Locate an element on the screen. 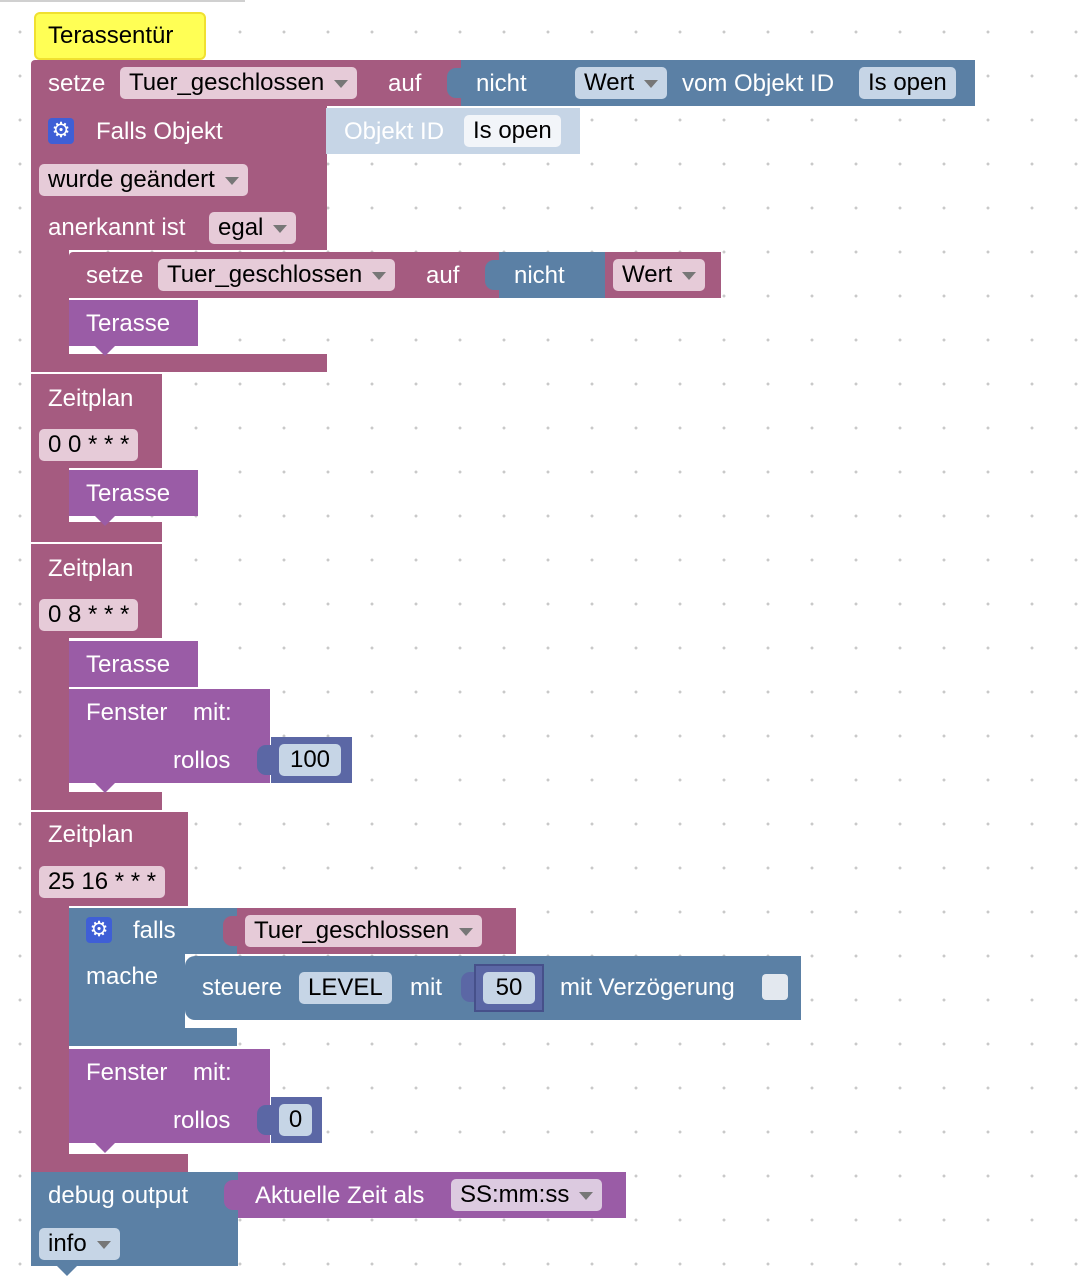  level-value: 50 is located at coordinates (509, 988).